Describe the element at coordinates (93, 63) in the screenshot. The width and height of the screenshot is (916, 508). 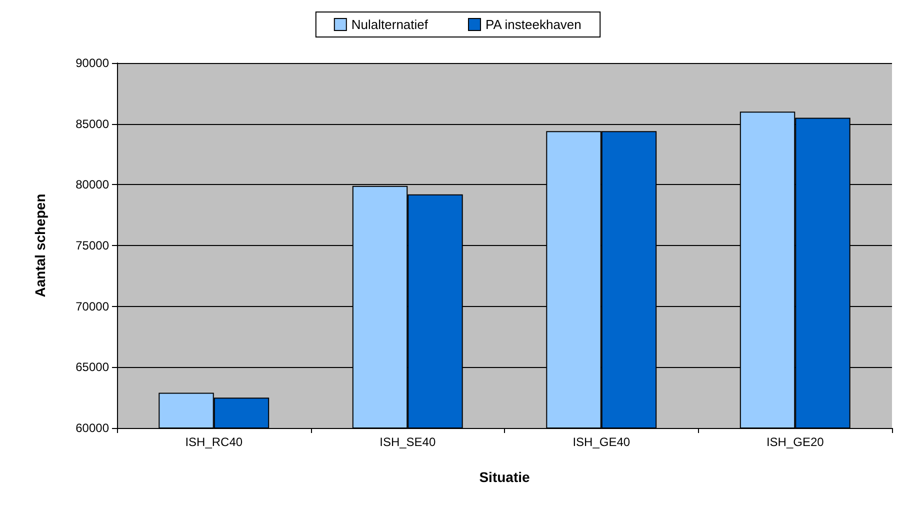
I see `y-tick-label: 90000` at that location.